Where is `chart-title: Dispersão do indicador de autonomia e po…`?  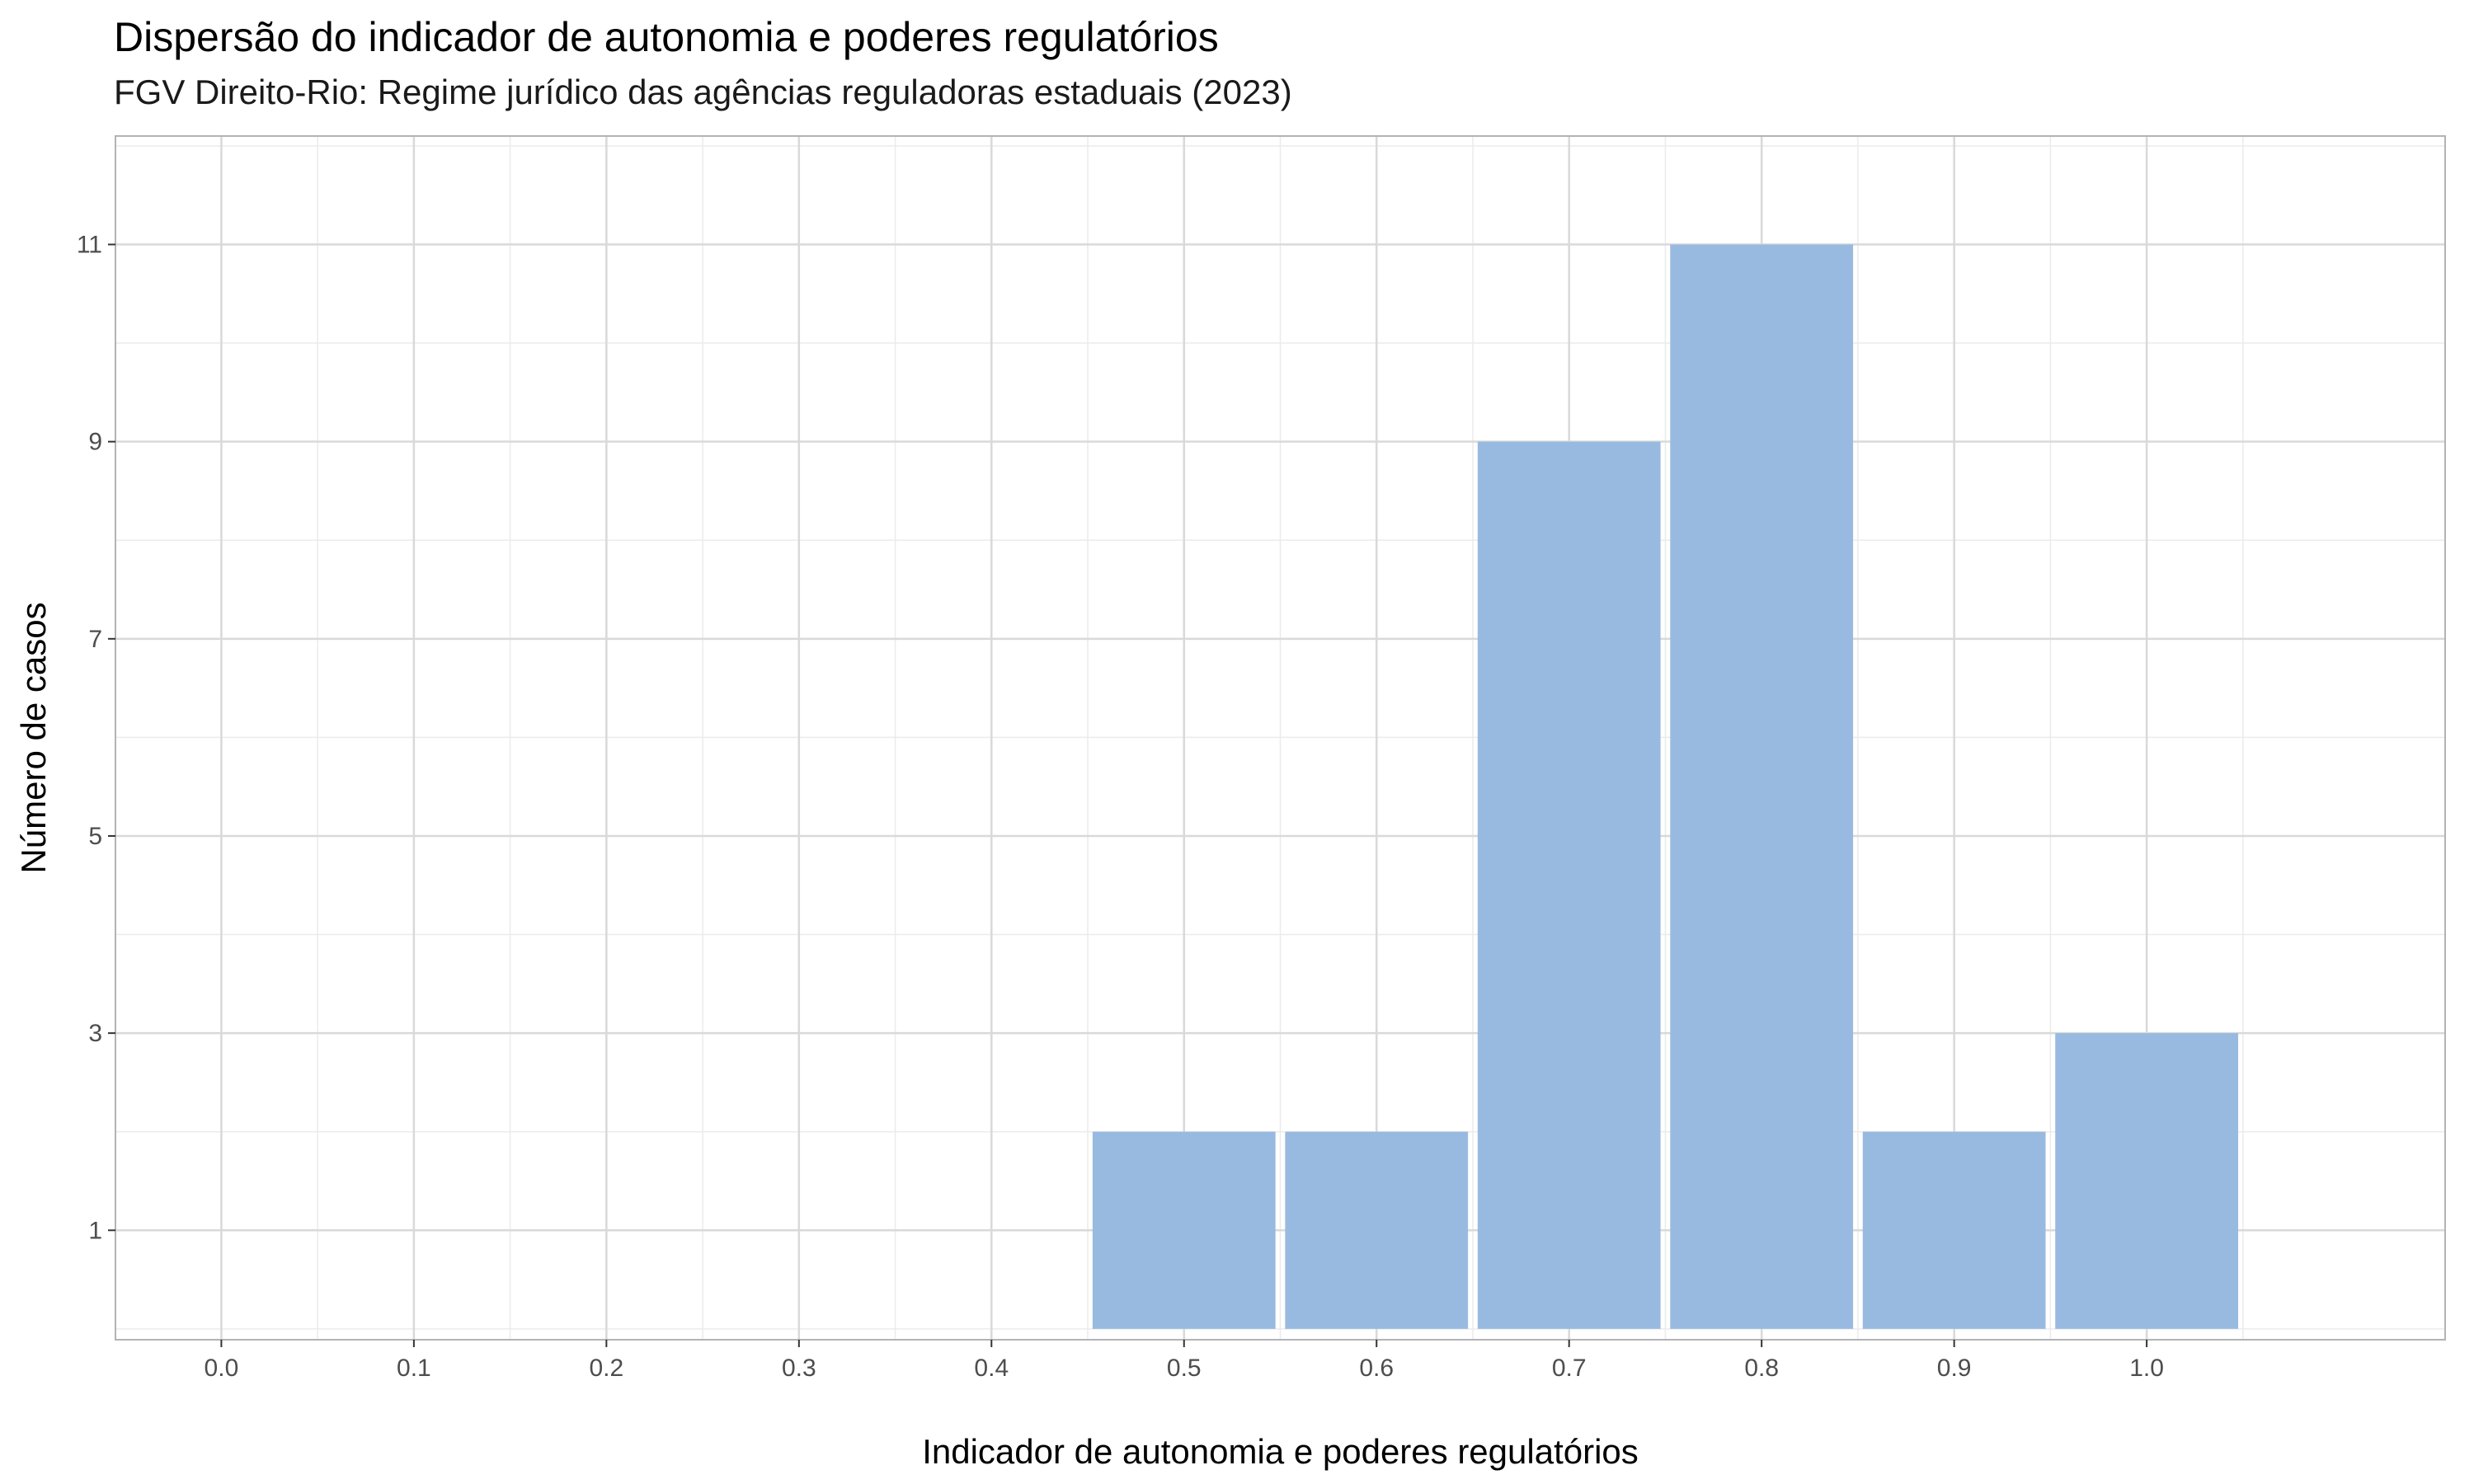
chart-title: Dispersão do indicador de autonomia e po… is located at coordinates (666, 37).